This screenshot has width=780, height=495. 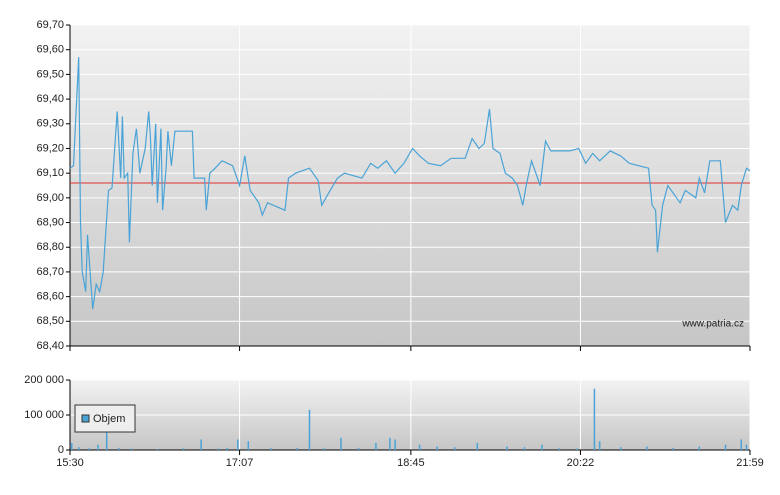 What do you see at coordinates (50, 272) in the screenshot?
I see `y-tick-label: 68,70` at bounding box center [50, 272].